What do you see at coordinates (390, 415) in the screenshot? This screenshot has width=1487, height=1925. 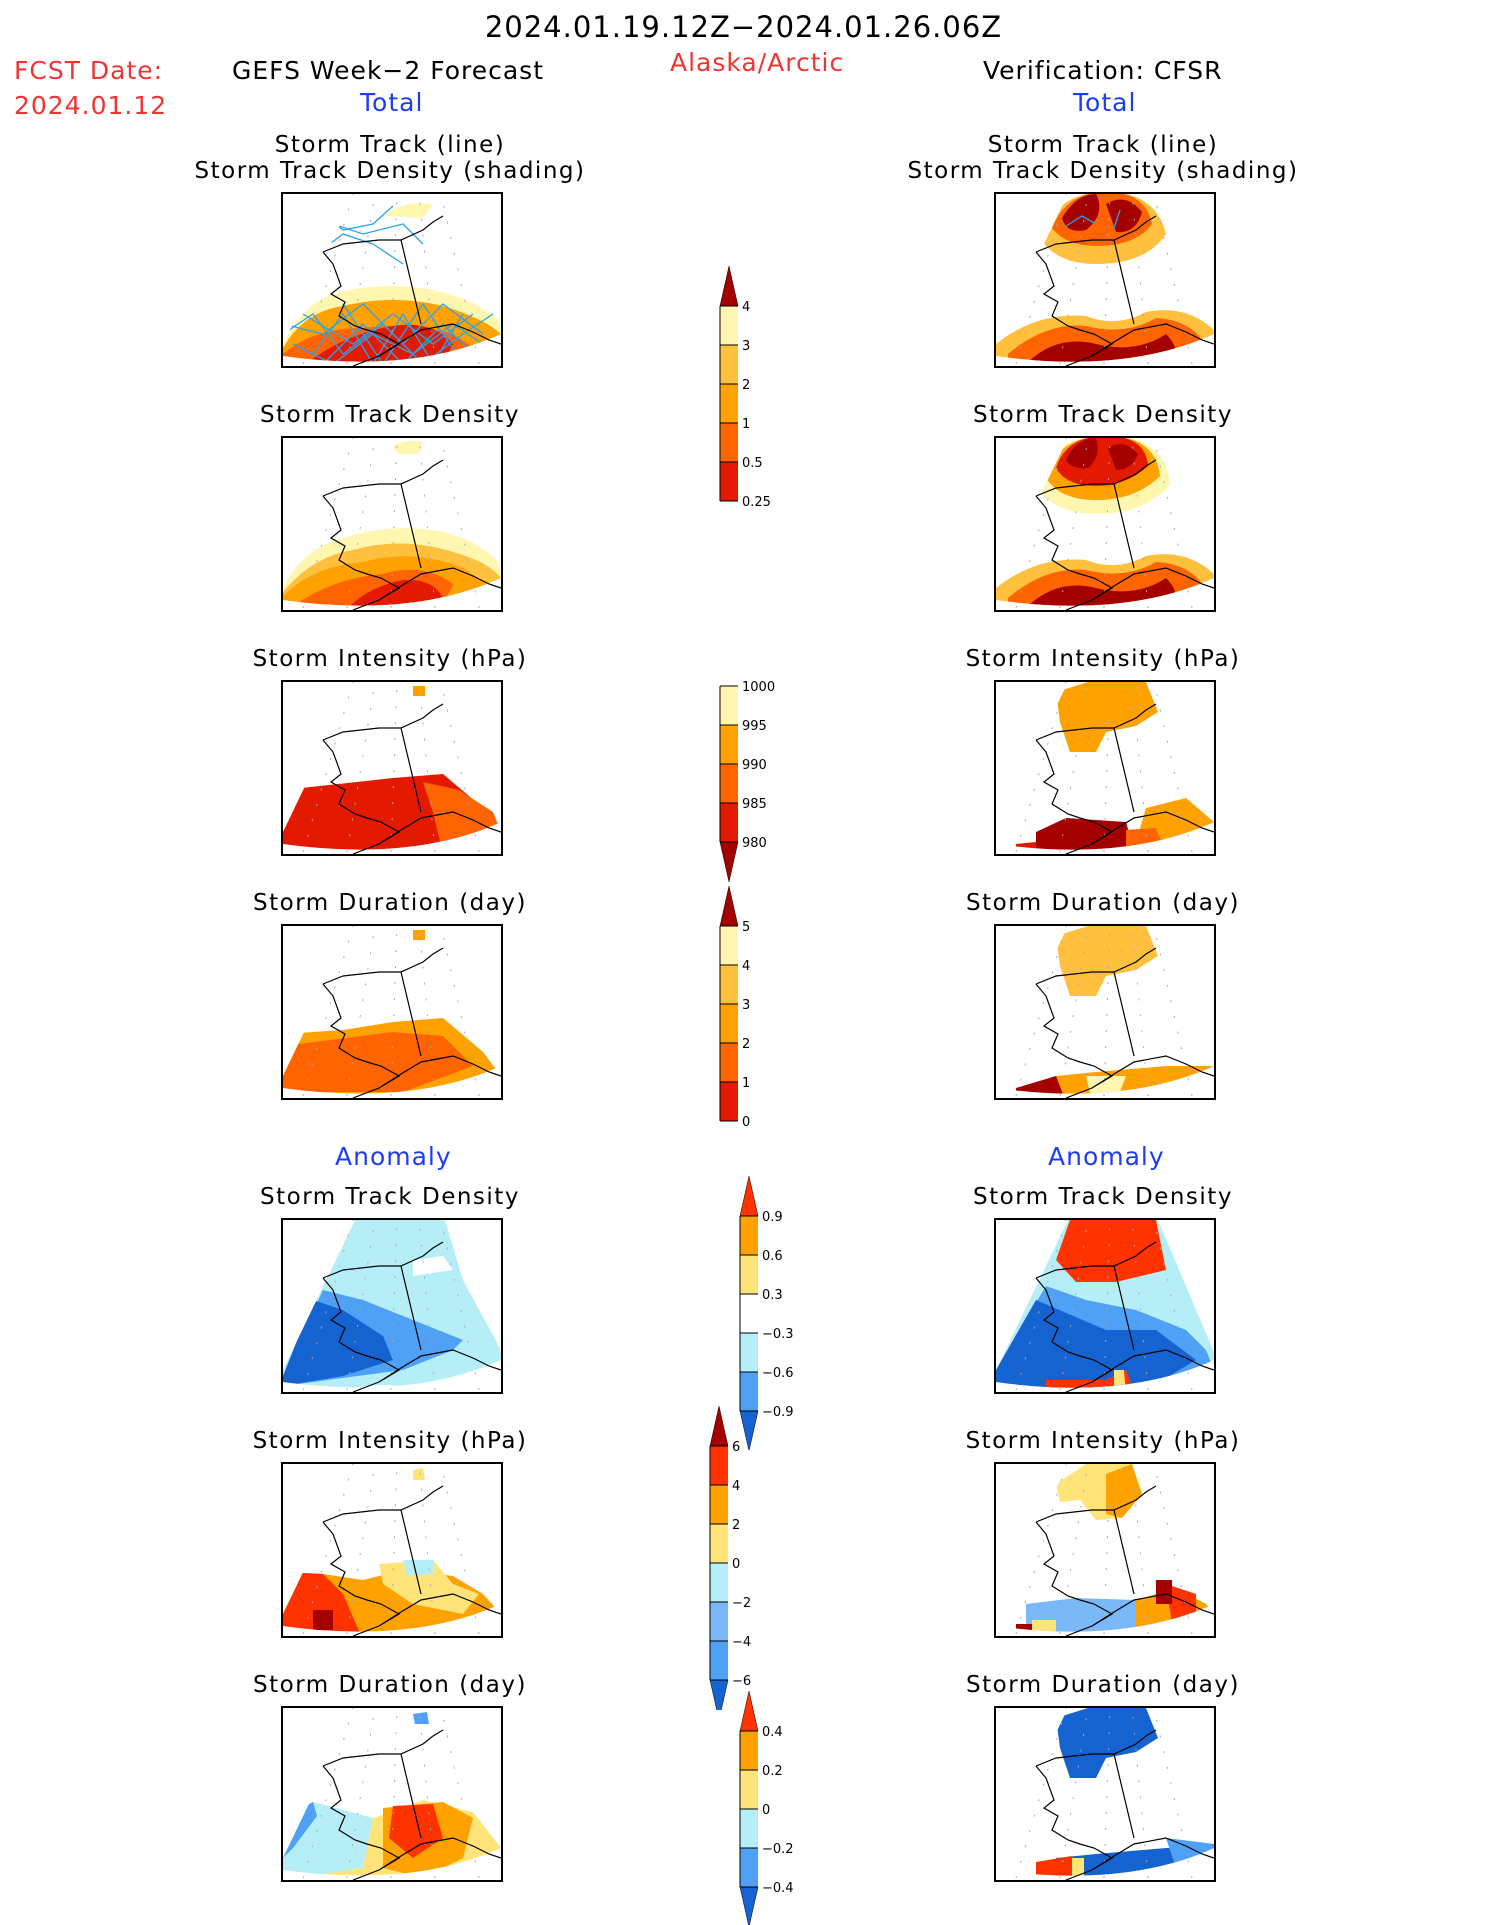 I see `left-density-title: Storm Track Density` at bounding box center [390, 415].